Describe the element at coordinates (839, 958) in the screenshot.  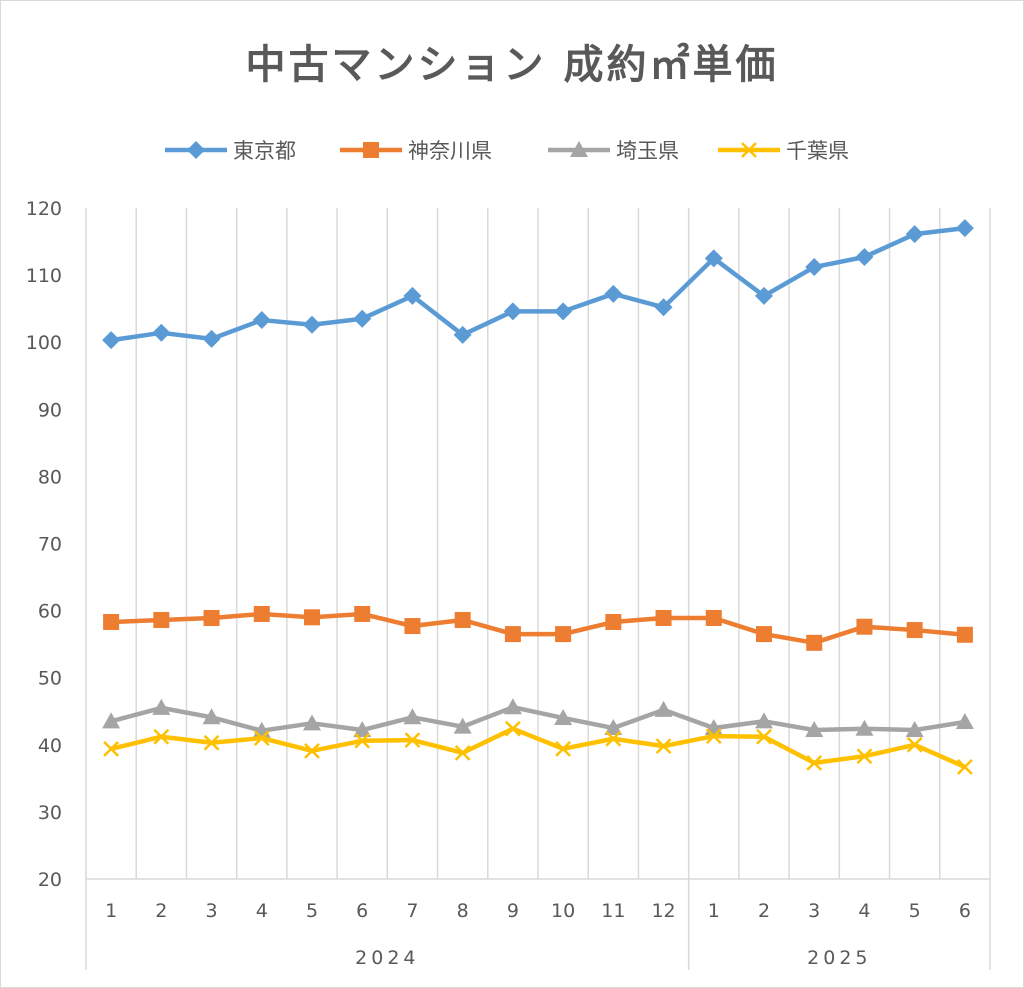
I see `x-group-label: 2025` at that location.